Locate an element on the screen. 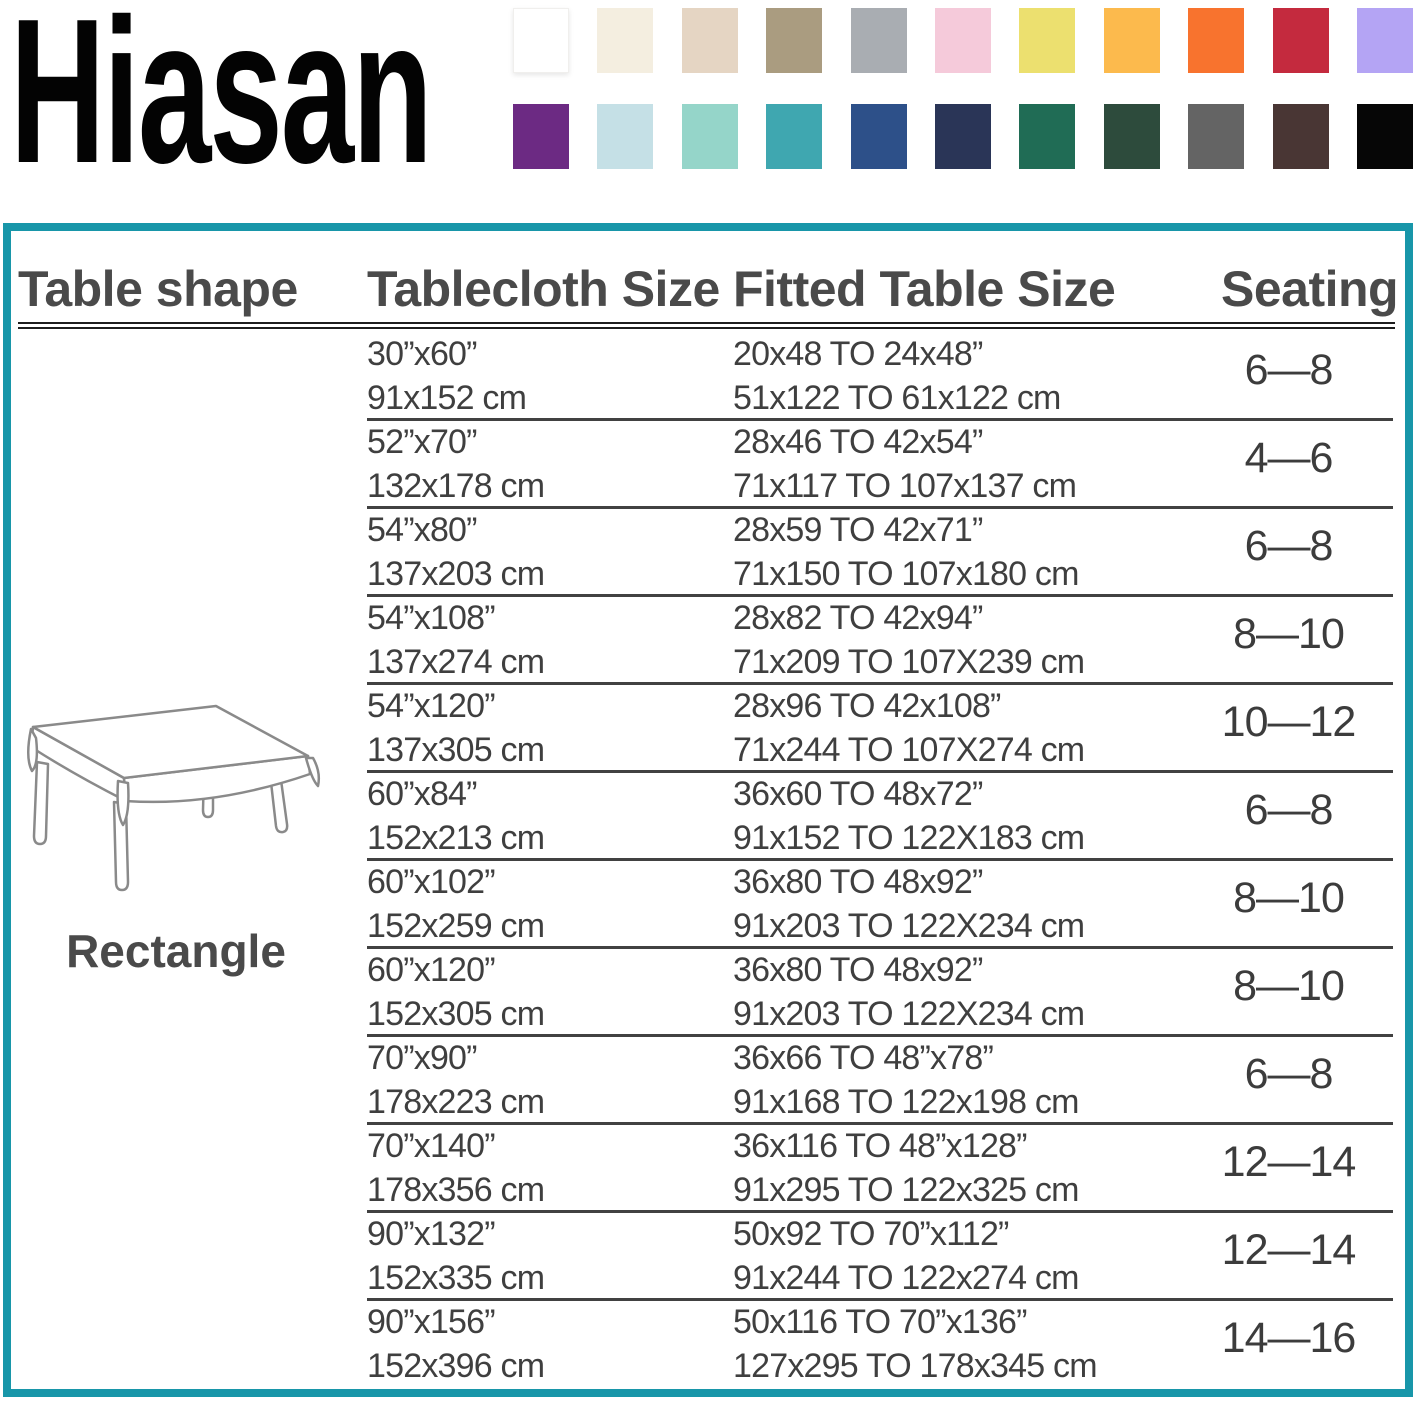 The height and width of the screenshot is (1402, 1417). fitted-size-inches: 28x59 TO 42x71” is located at coordinates (858, 530).